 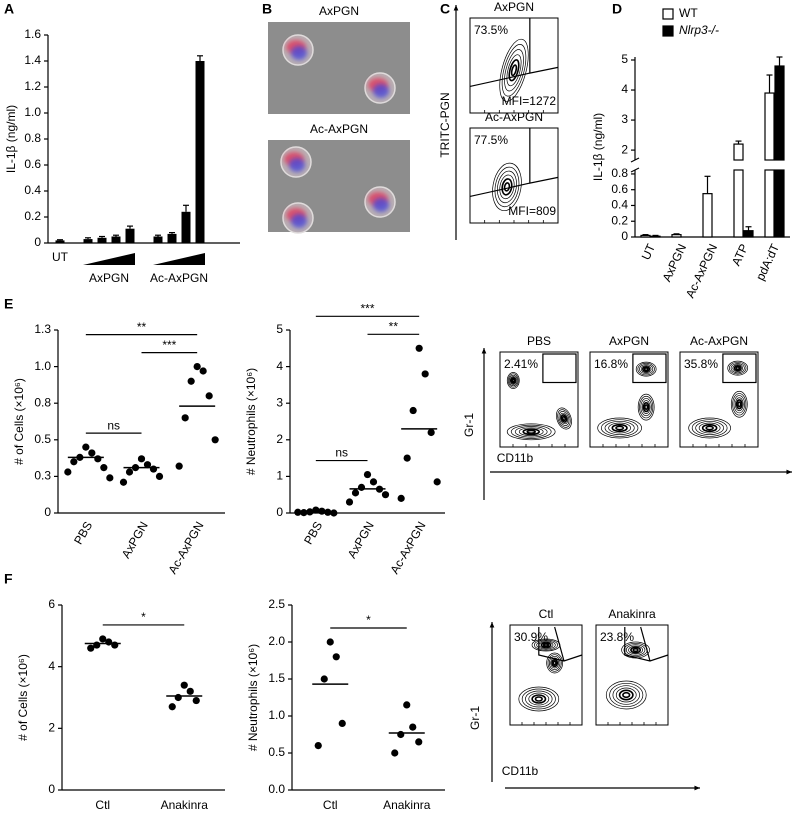 I want to click on legend-swatch, so click(x=668, y=31).